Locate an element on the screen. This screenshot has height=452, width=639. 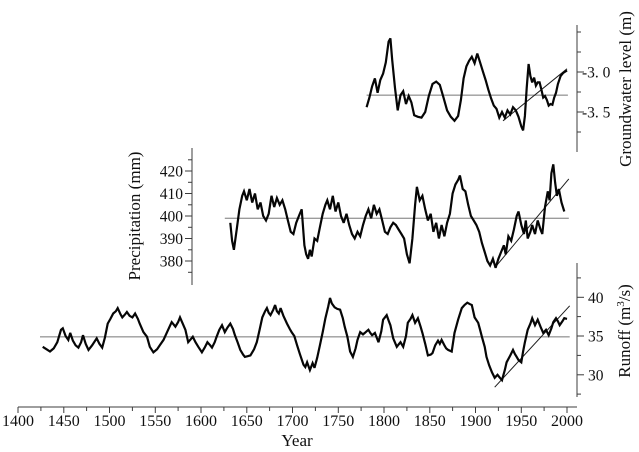
x-tick-label: 1450 is located at coordinates (64, 421).